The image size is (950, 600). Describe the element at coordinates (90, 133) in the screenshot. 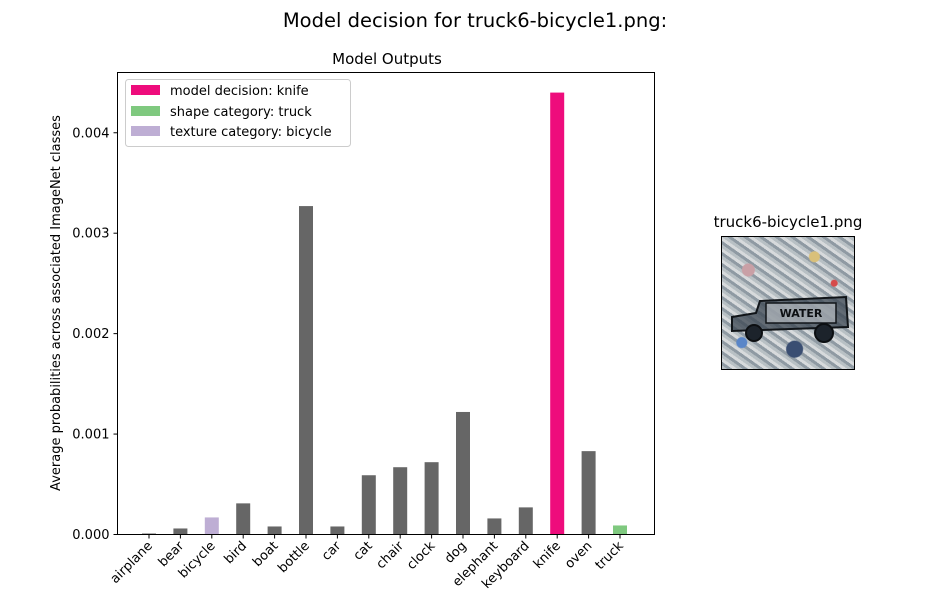

I see `y-tick-label: 0.004` at that location.